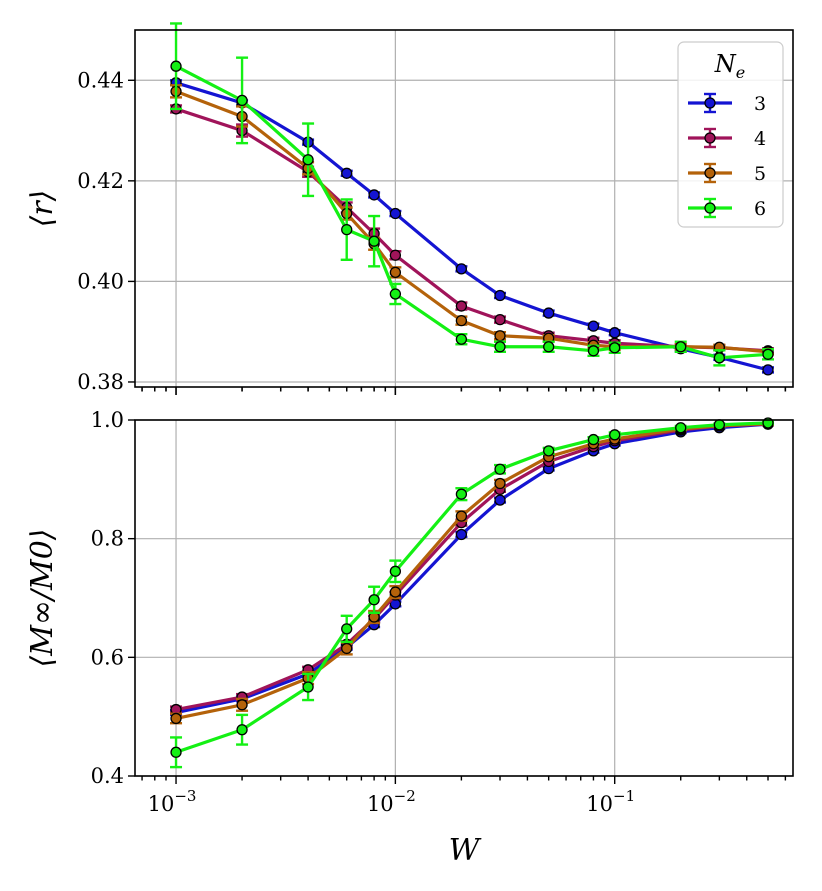 The width and height of the screenshot is (822, 891). I want to click on y-axis-label: ⟨r⟩, so click(42, 209).